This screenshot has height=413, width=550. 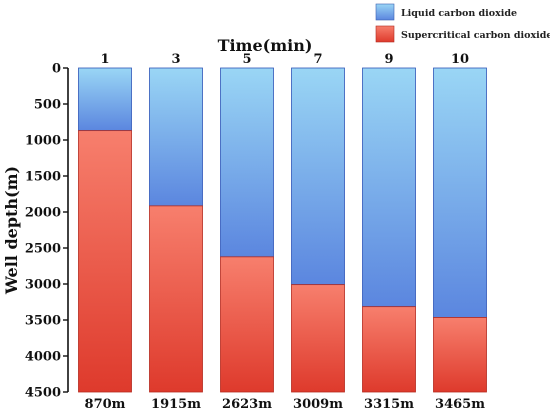 What do you see at coordinates (43, 213) in the screenshot?
I see `y-tick-label: 2000` at bounding box center [43, 213].